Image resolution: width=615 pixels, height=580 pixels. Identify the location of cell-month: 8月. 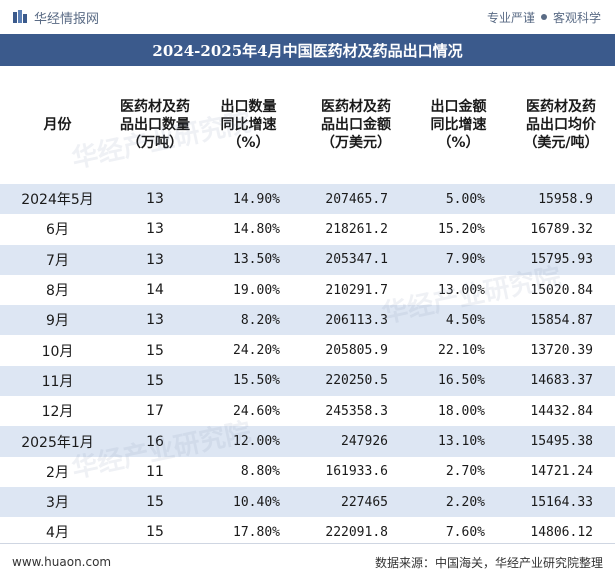
(57, 290).